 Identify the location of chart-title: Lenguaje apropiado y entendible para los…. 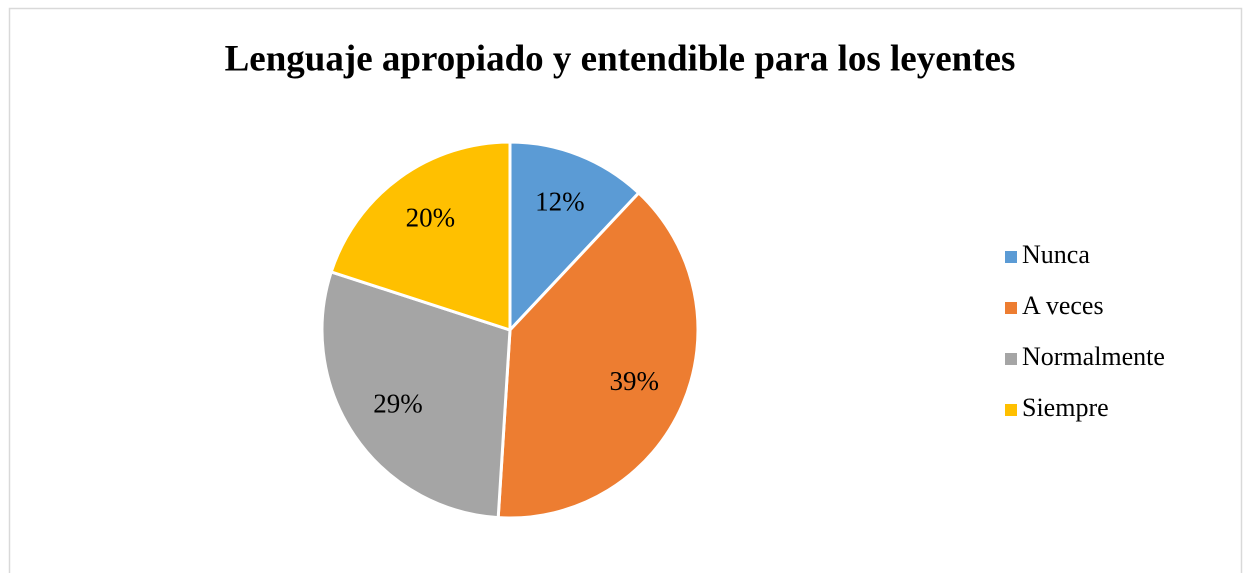
(620, 58).